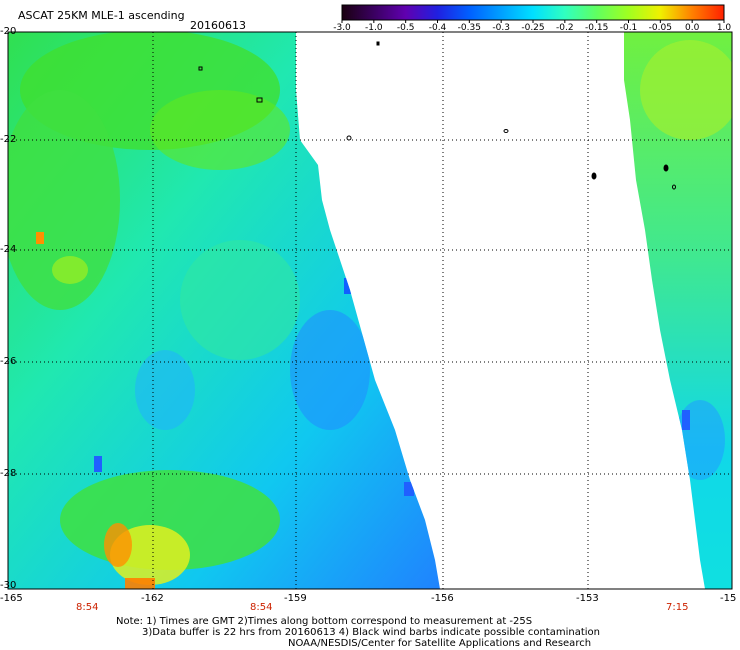  What do you see at coordinates (374, 28) in the screenshot?
I see `colorbar-label: -1.0` at bounding box center [374, 28].